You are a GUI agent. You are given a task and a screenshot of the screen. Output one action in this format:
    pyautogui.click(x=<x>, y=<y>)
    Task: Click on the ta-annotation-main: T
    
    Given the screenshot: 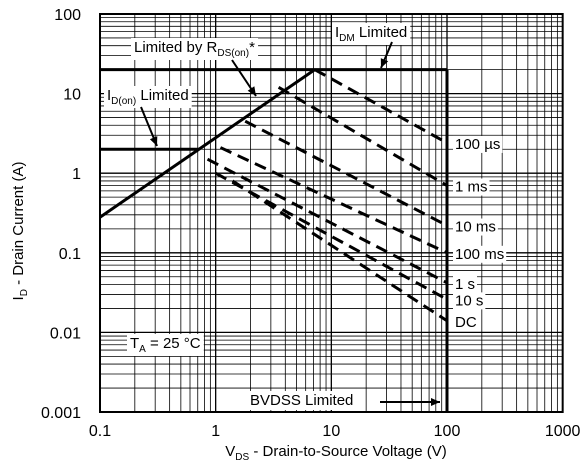 What is the action you would take?
    pyautogui.click(x=134, y=343)
    